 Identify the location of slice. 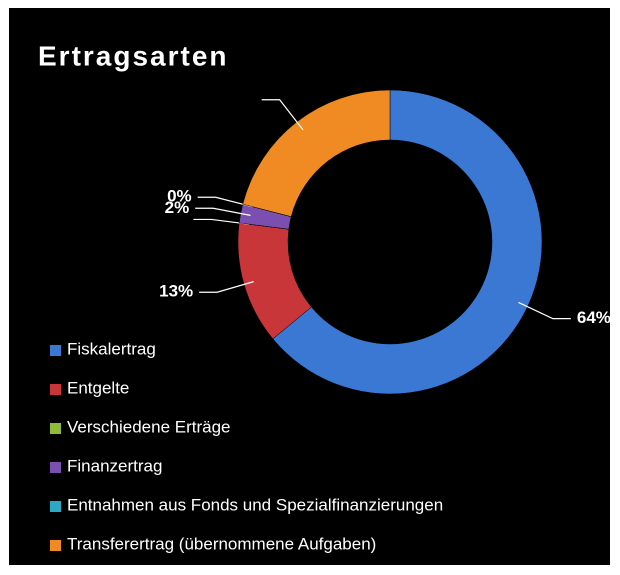
(316, 153).